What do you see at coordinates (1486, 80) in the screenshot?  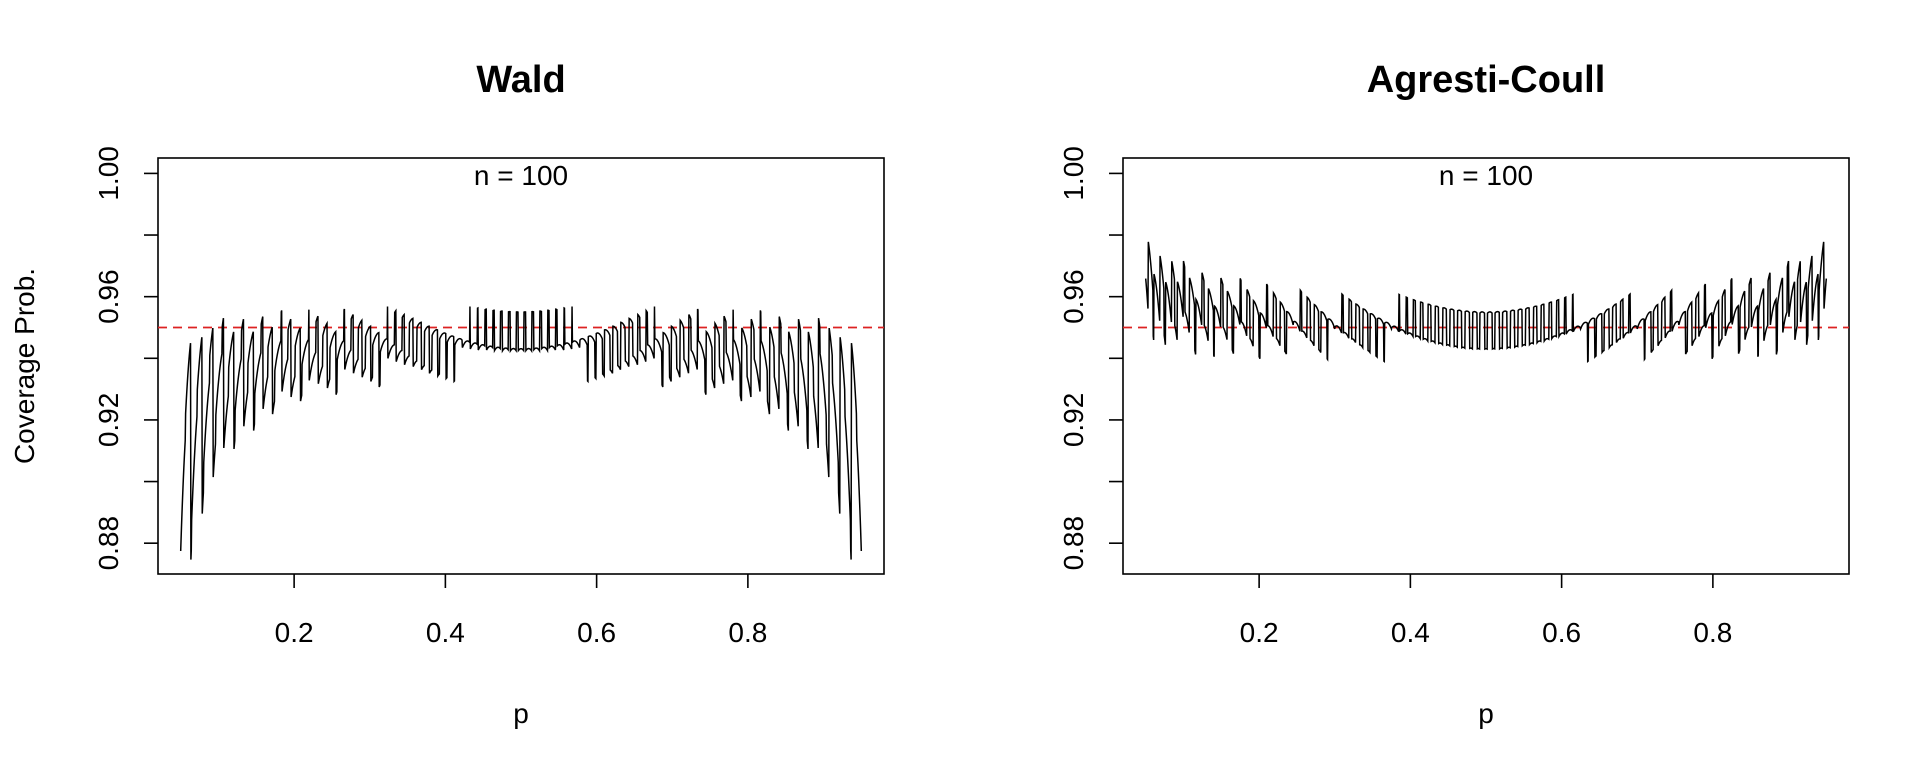 I see `chart-title: Agresti-Coull` at bounding box center [1486, 80].